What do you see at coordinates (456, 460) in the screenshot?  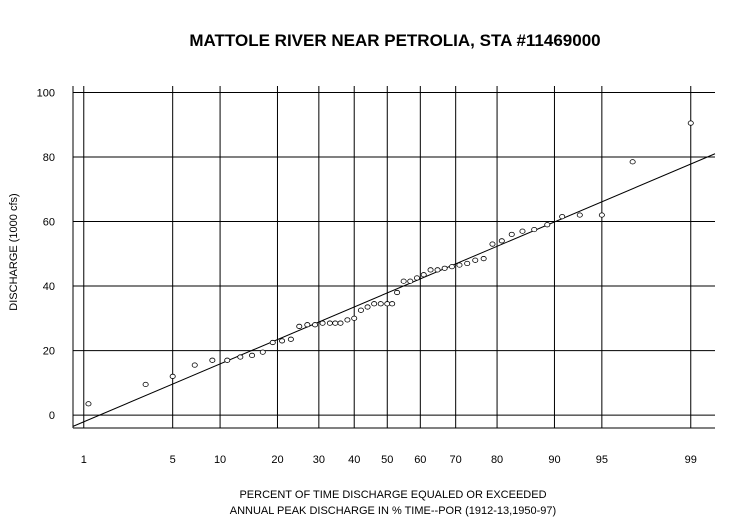 I see `x-tick-label: 70` at bounding box center [456, 460].